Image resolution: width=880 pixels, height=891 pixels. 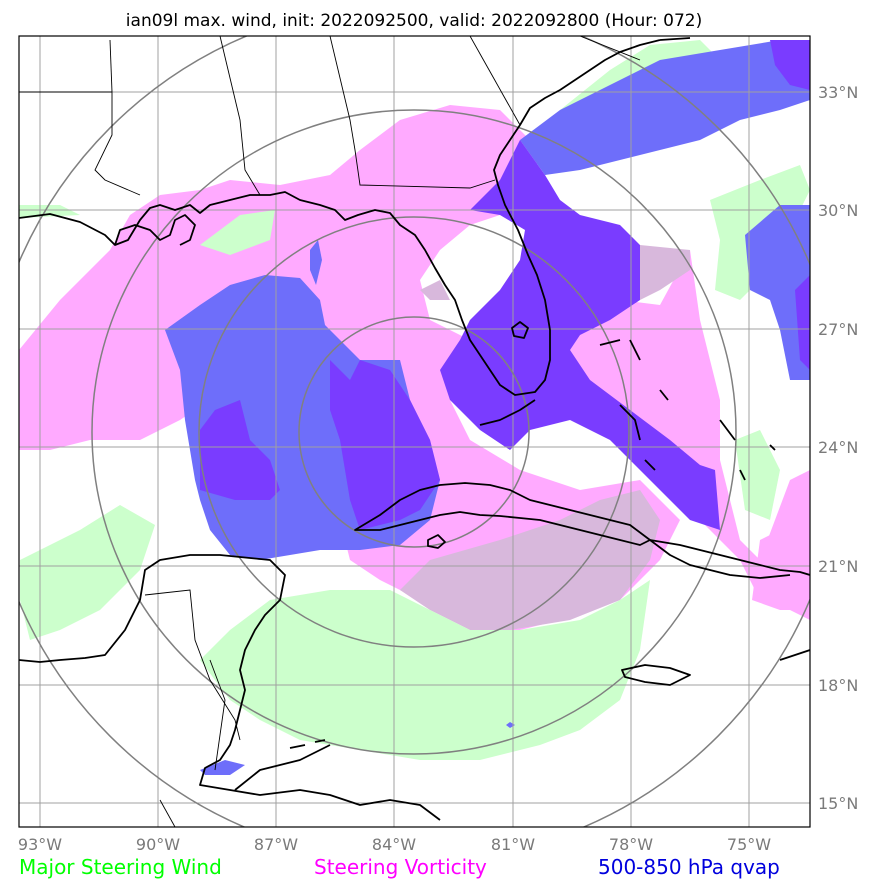 I want to click on lat-tick-label: 18°N, so click(x=838, y=685).